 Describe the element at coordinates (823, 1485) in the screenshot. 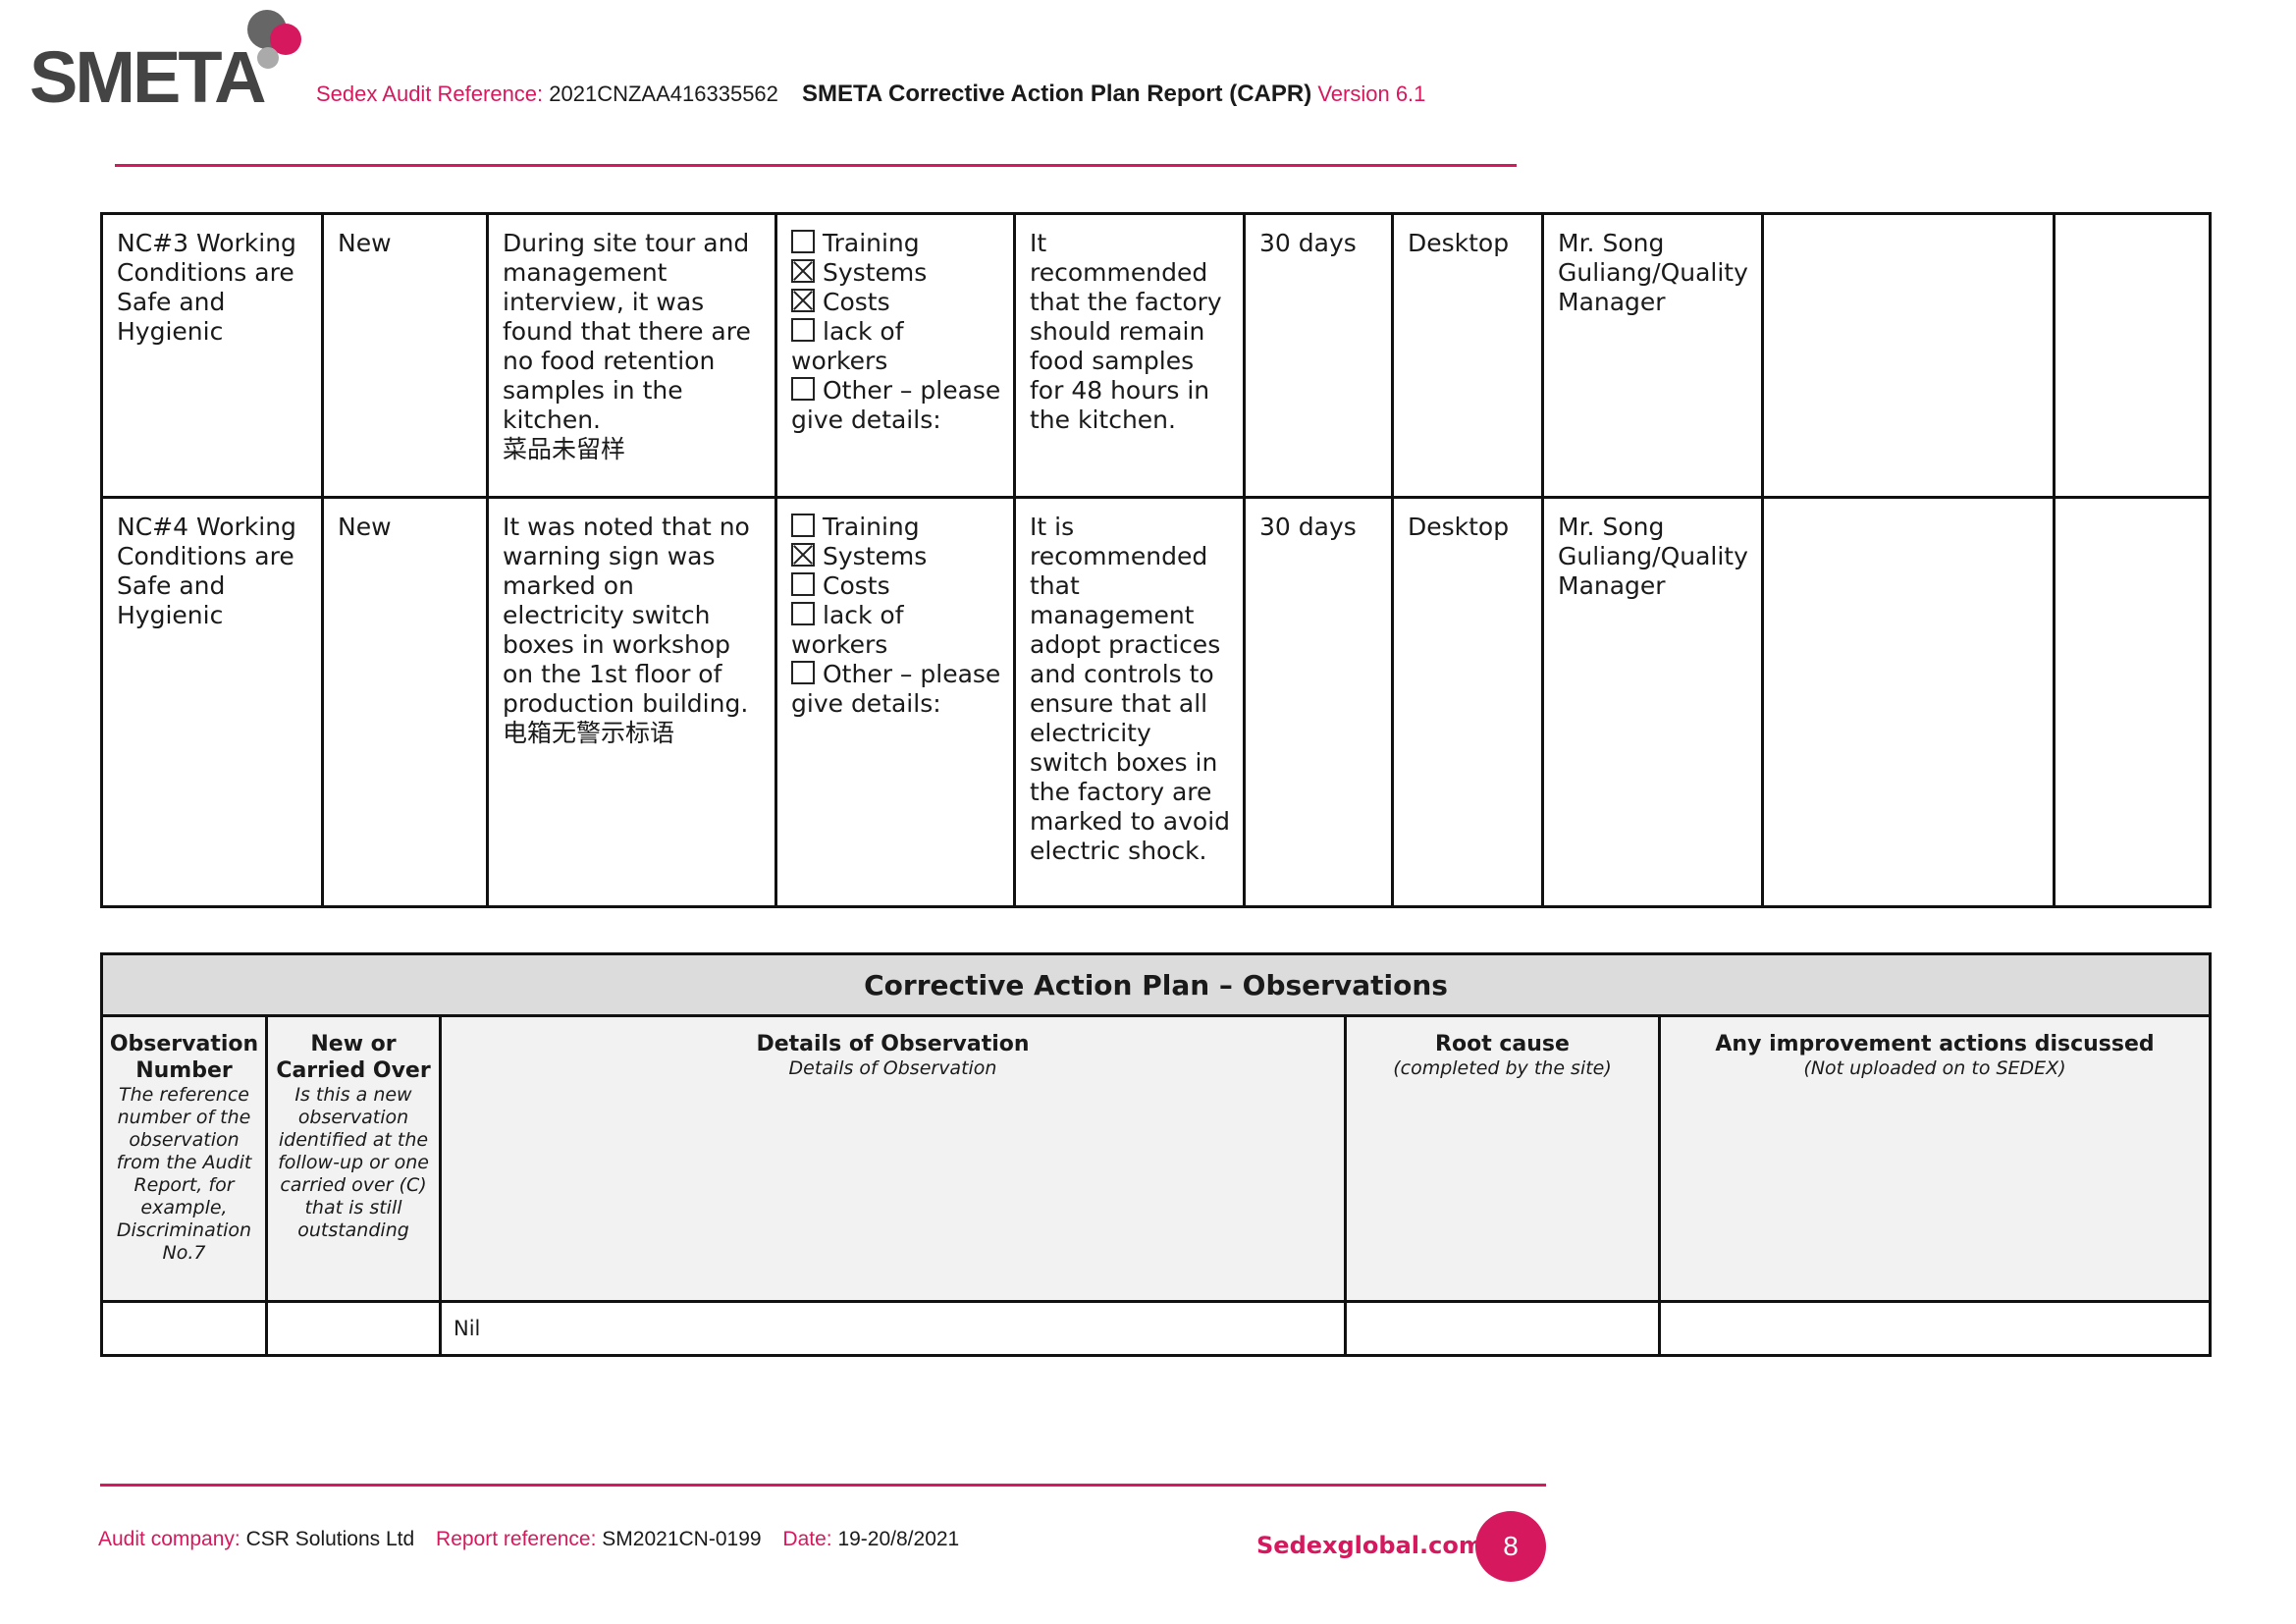

I see `footer-divider` at that location.